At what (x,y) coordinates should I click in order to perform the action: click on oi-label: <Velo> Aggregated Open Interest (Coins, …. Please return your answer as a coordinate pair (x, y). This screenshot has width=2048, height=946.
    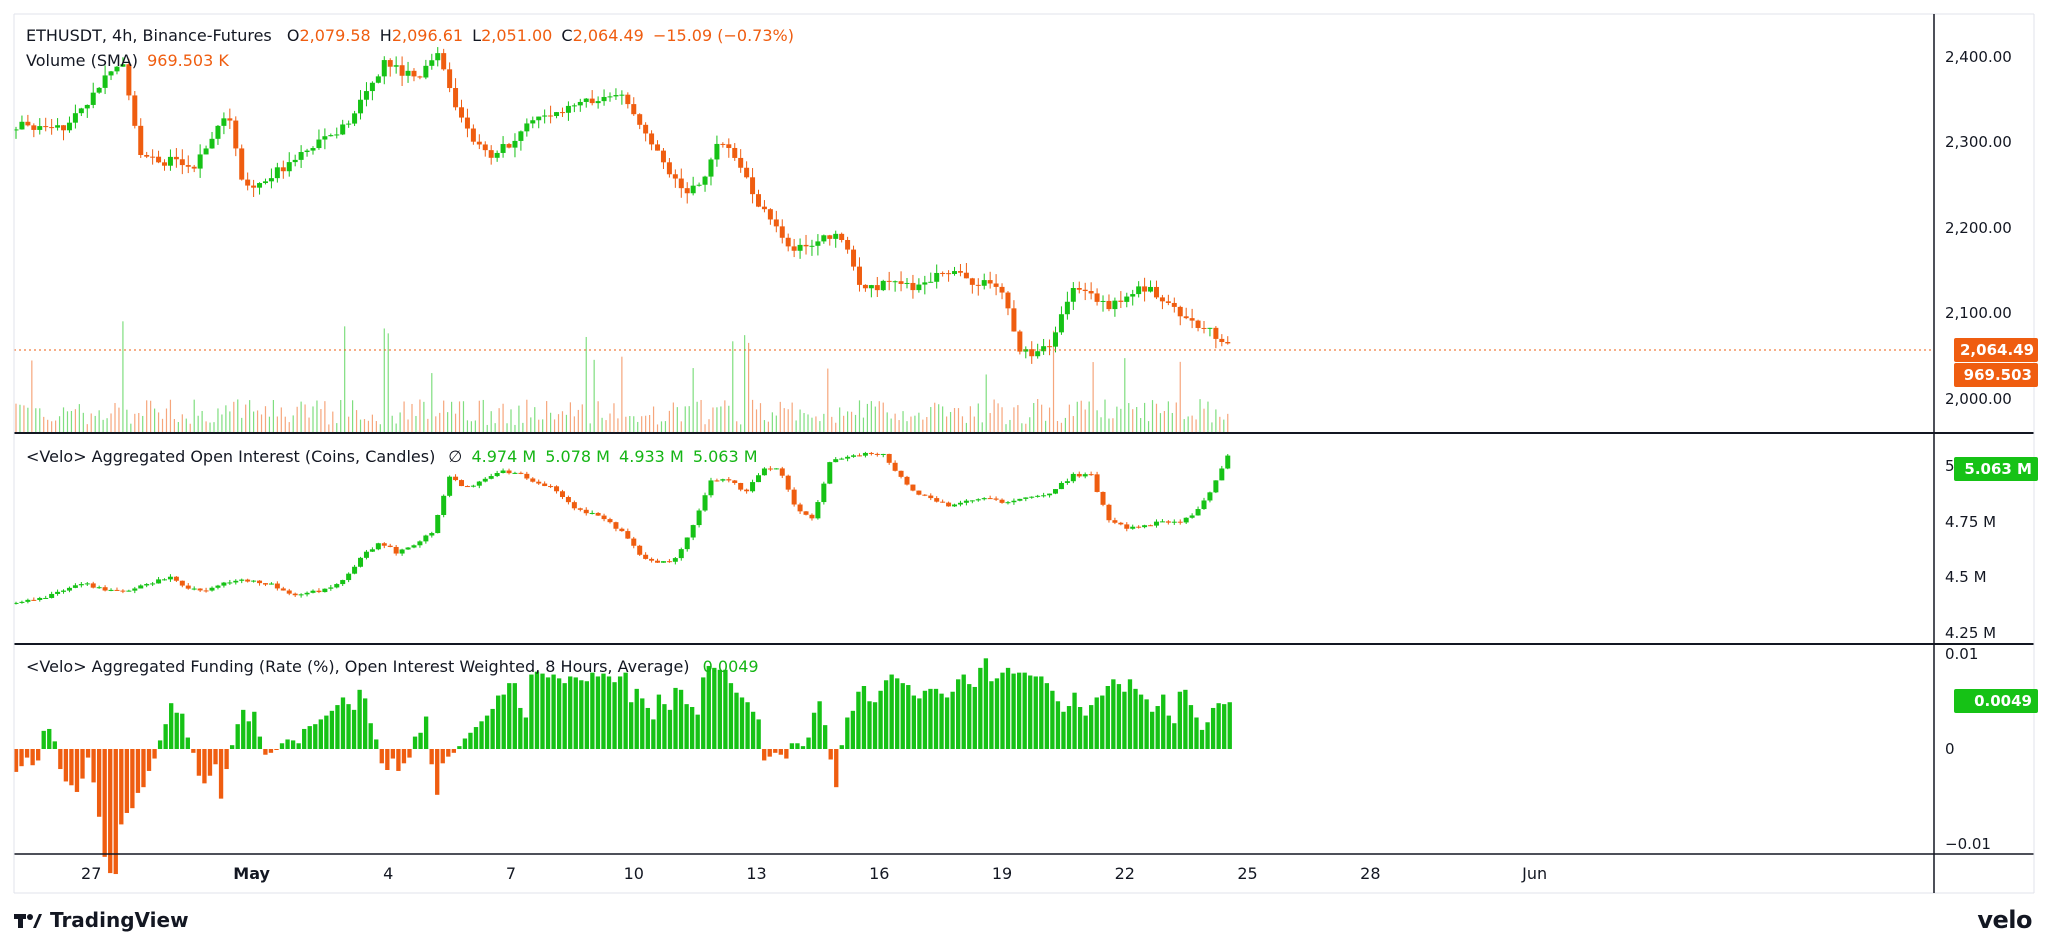
    Looking at the image, I should click on (231, 456).